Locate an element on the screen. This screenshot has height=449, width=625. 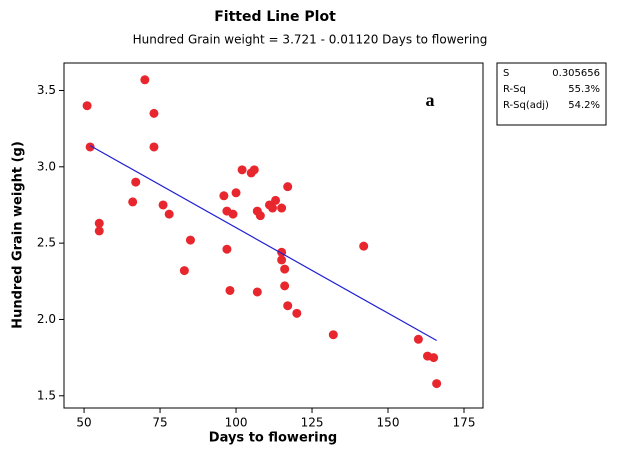
y-tick-label: 3.5 is located at coordinates (46, 90).